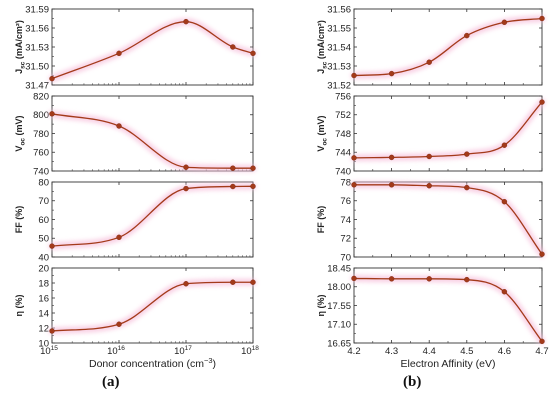 This screenshot has height=401, width=550. What do you see at coordinates (345, 182) in the screenshot?
I see `y-tick-label: 78` at bounding box center [345, 182].